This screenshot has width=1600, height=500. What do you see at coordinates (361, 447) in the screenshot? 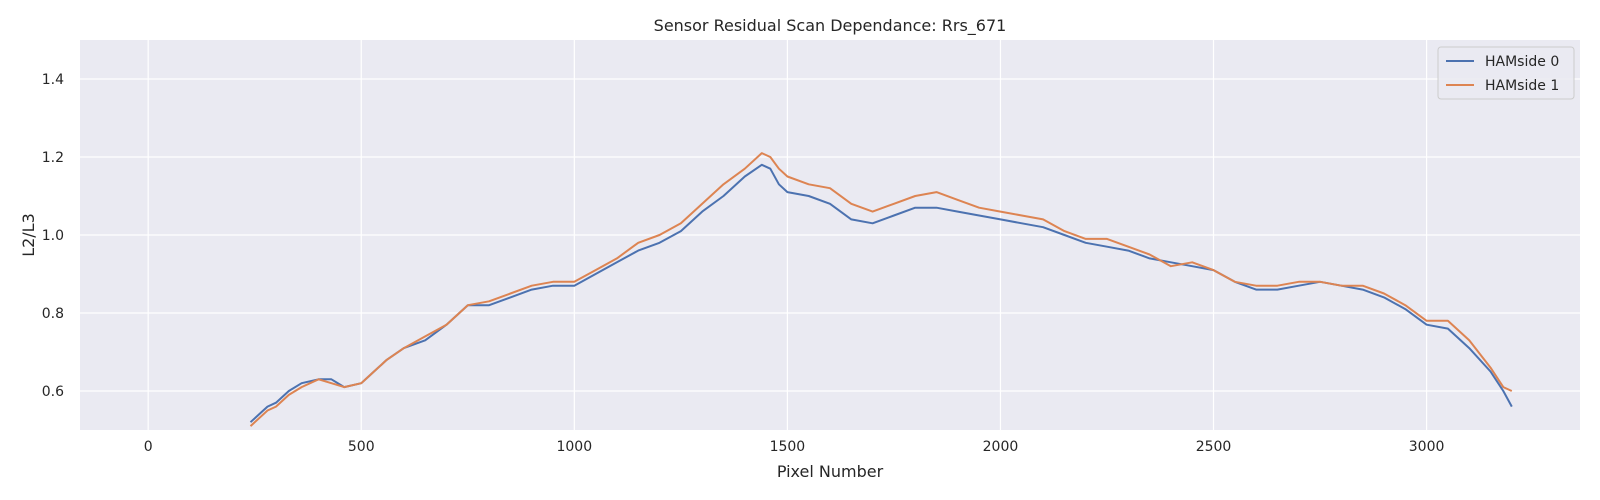
I see `x-tick-label: 500` at bounding box center [361, 447].